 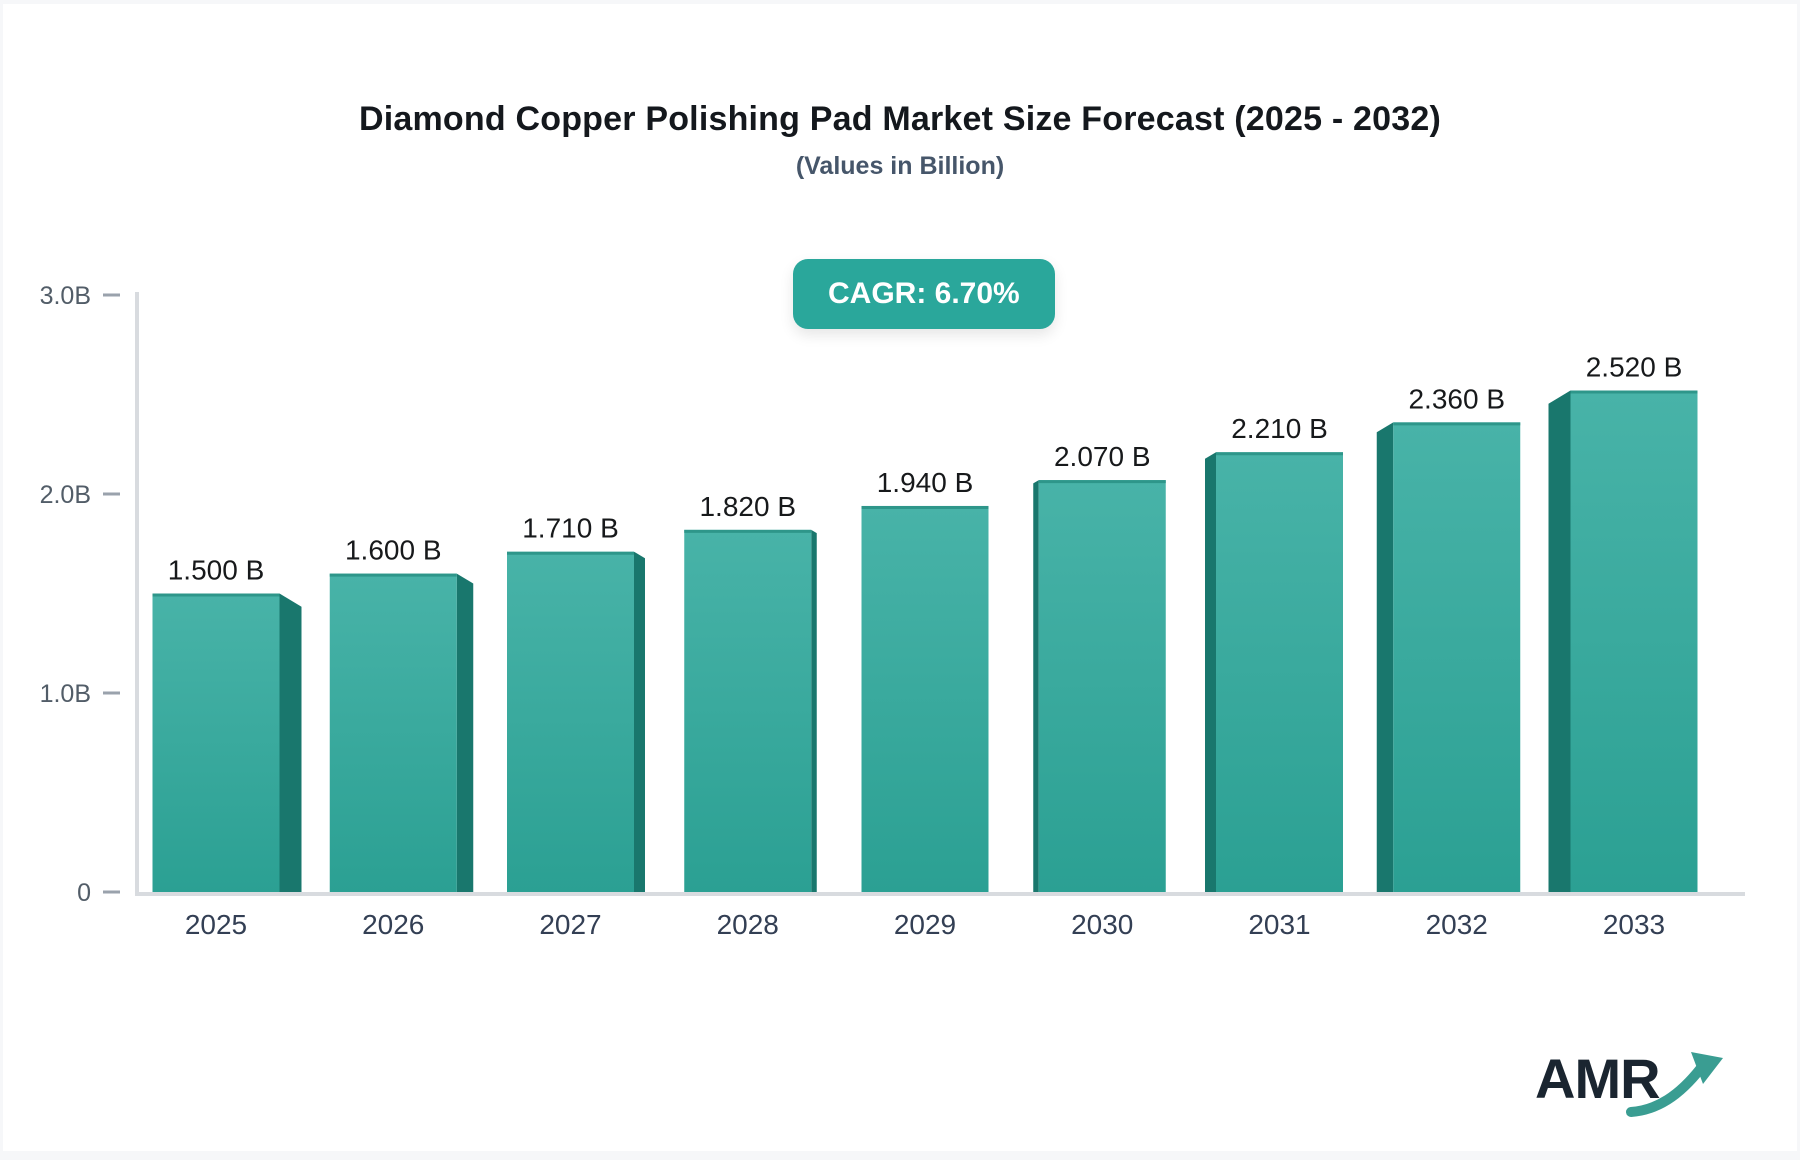 I want to click on x-axis-label: 2031, so click(x=1279, y=924).